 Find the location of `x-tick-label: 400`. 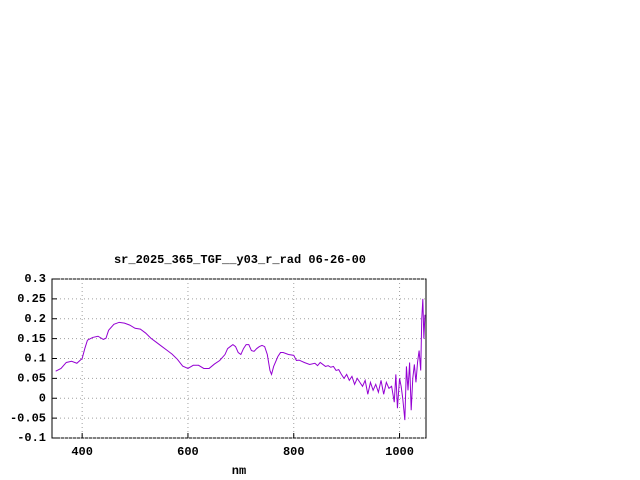

x-tick-label: 400 is located at coordinates (82, 452).